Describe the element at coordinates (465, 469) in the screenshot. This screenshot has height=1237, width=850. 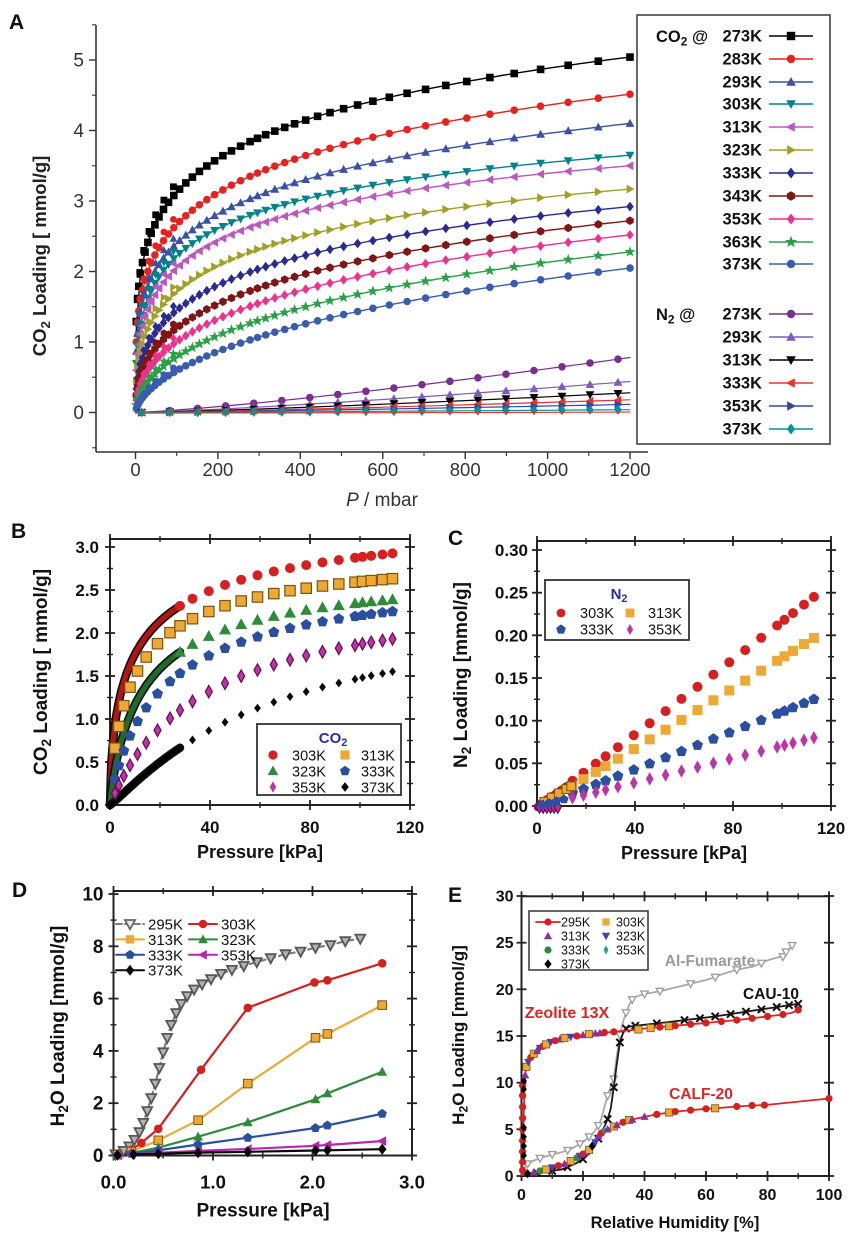
I see `svg-text: 800` at that location.